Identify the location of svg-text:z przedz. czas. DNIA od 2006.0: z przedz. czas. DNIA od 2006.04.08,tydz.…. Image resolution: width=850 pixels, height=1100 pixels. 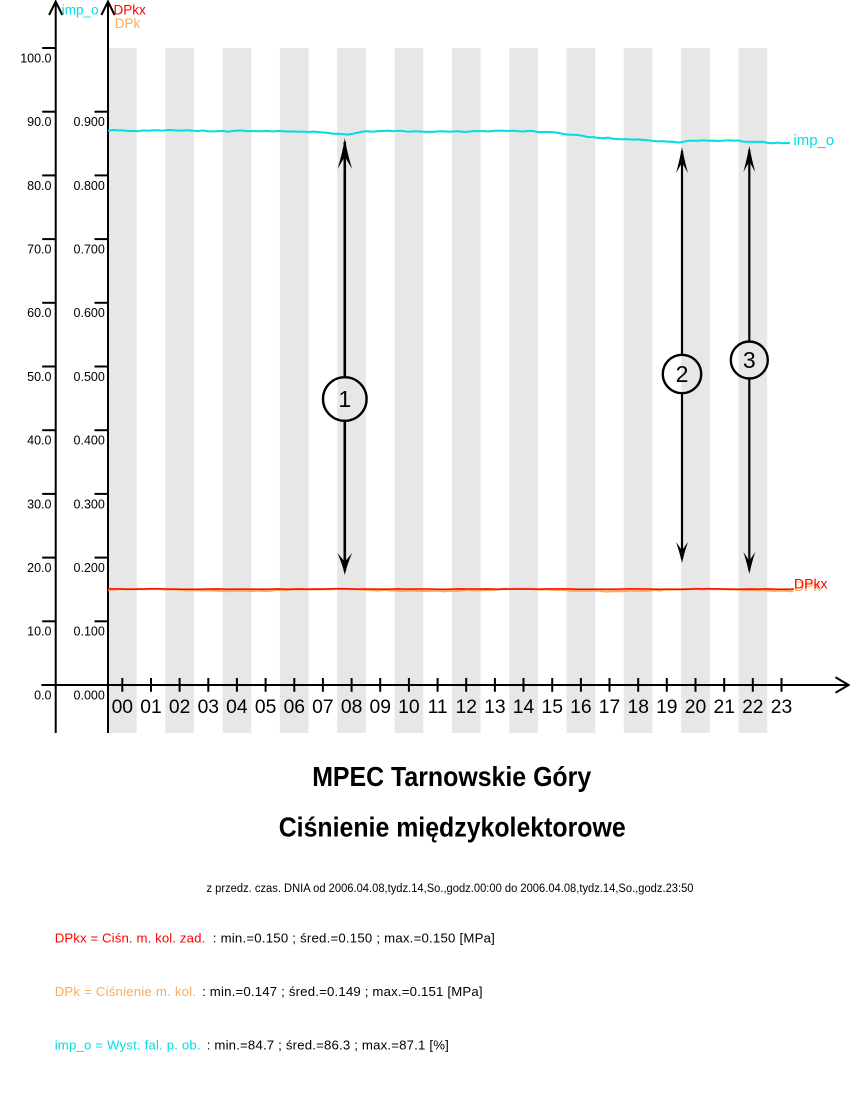
(450, 889).